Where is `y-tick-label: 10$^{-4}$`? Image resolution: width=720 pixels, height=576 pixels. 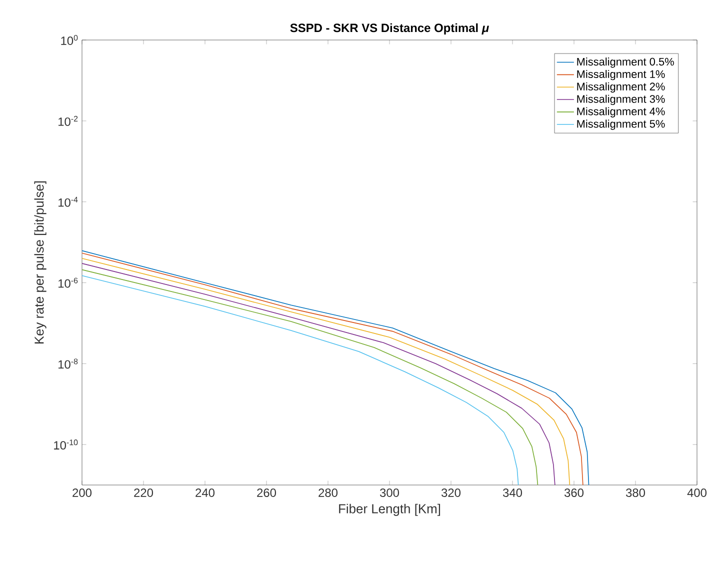
y-tick-label: 10$^{-4}$ is located at coordinates (68, 201).